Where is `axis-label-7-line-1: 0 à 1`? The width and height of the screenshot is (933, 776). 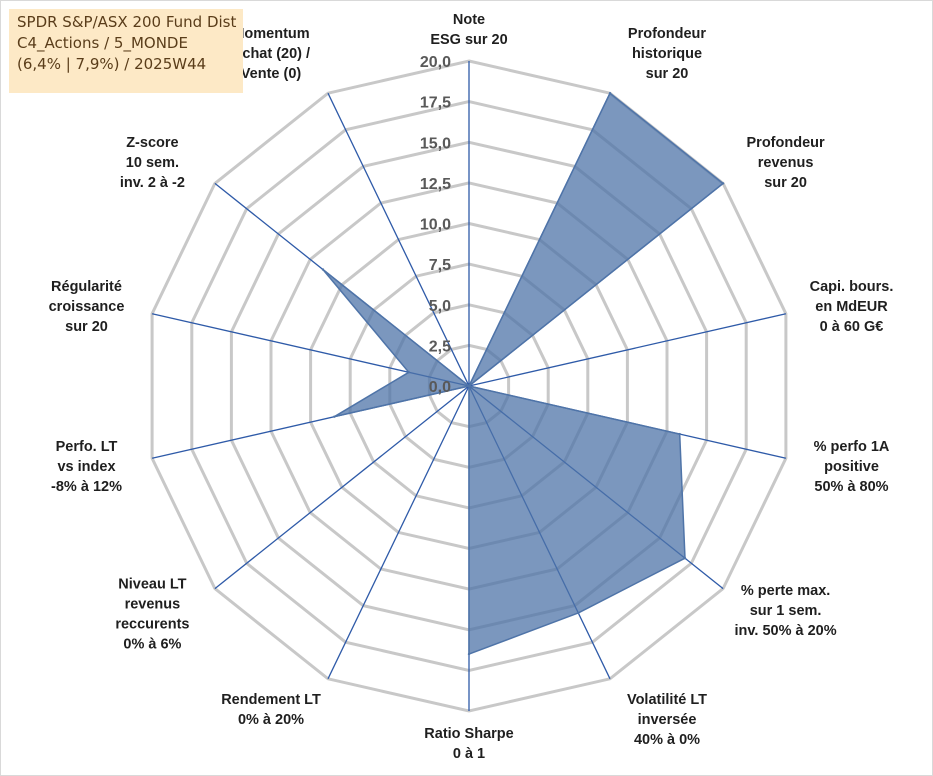 axis-label-7-line-1: 0 à 1 is located at coordinates (469, 754).